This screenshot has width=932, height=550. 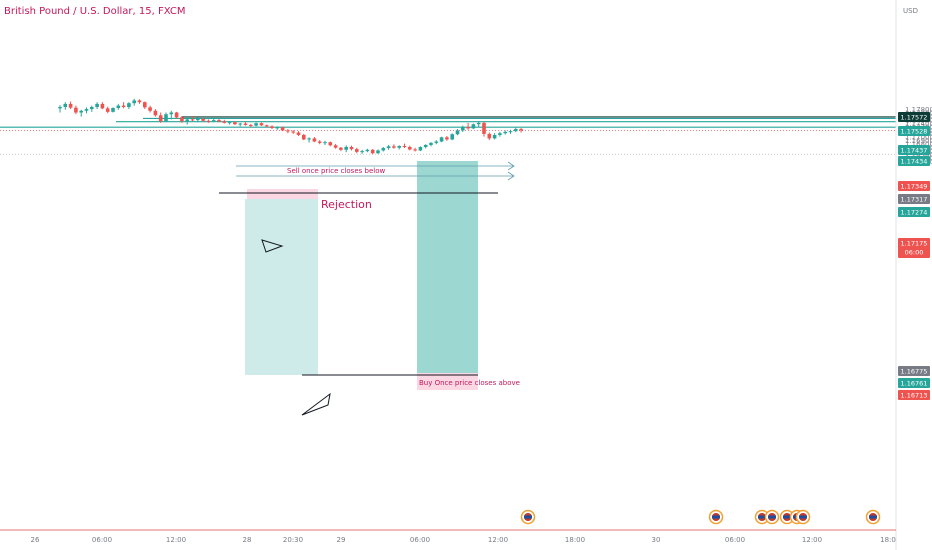 I want to click on time-tick-label: 12:00, so click(x=812, y=540).